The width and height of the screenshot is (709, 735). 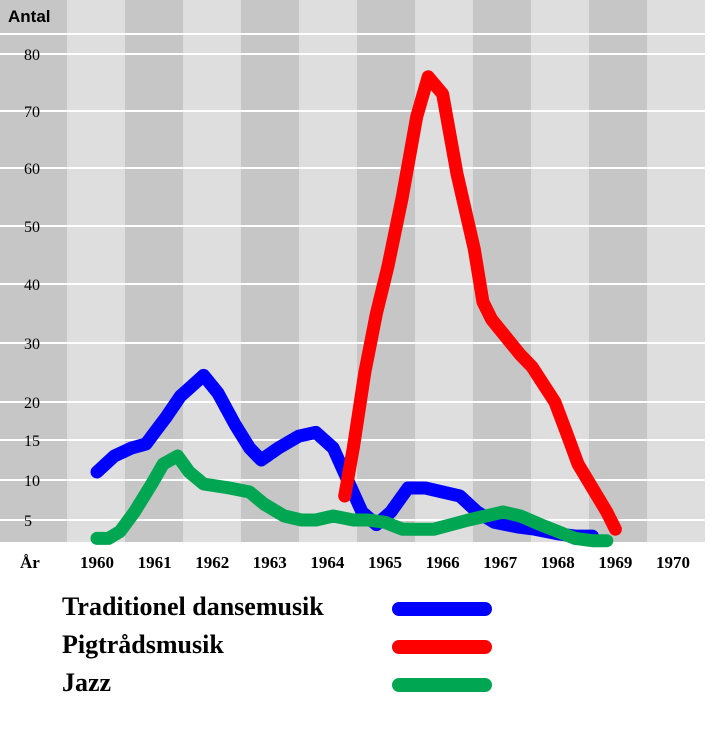 What do you see at coordinates (354, 645) in the screenshot?
I see `legend-item-pigtrad: Pigtrådsmusik` at bounding box center [354, 645].